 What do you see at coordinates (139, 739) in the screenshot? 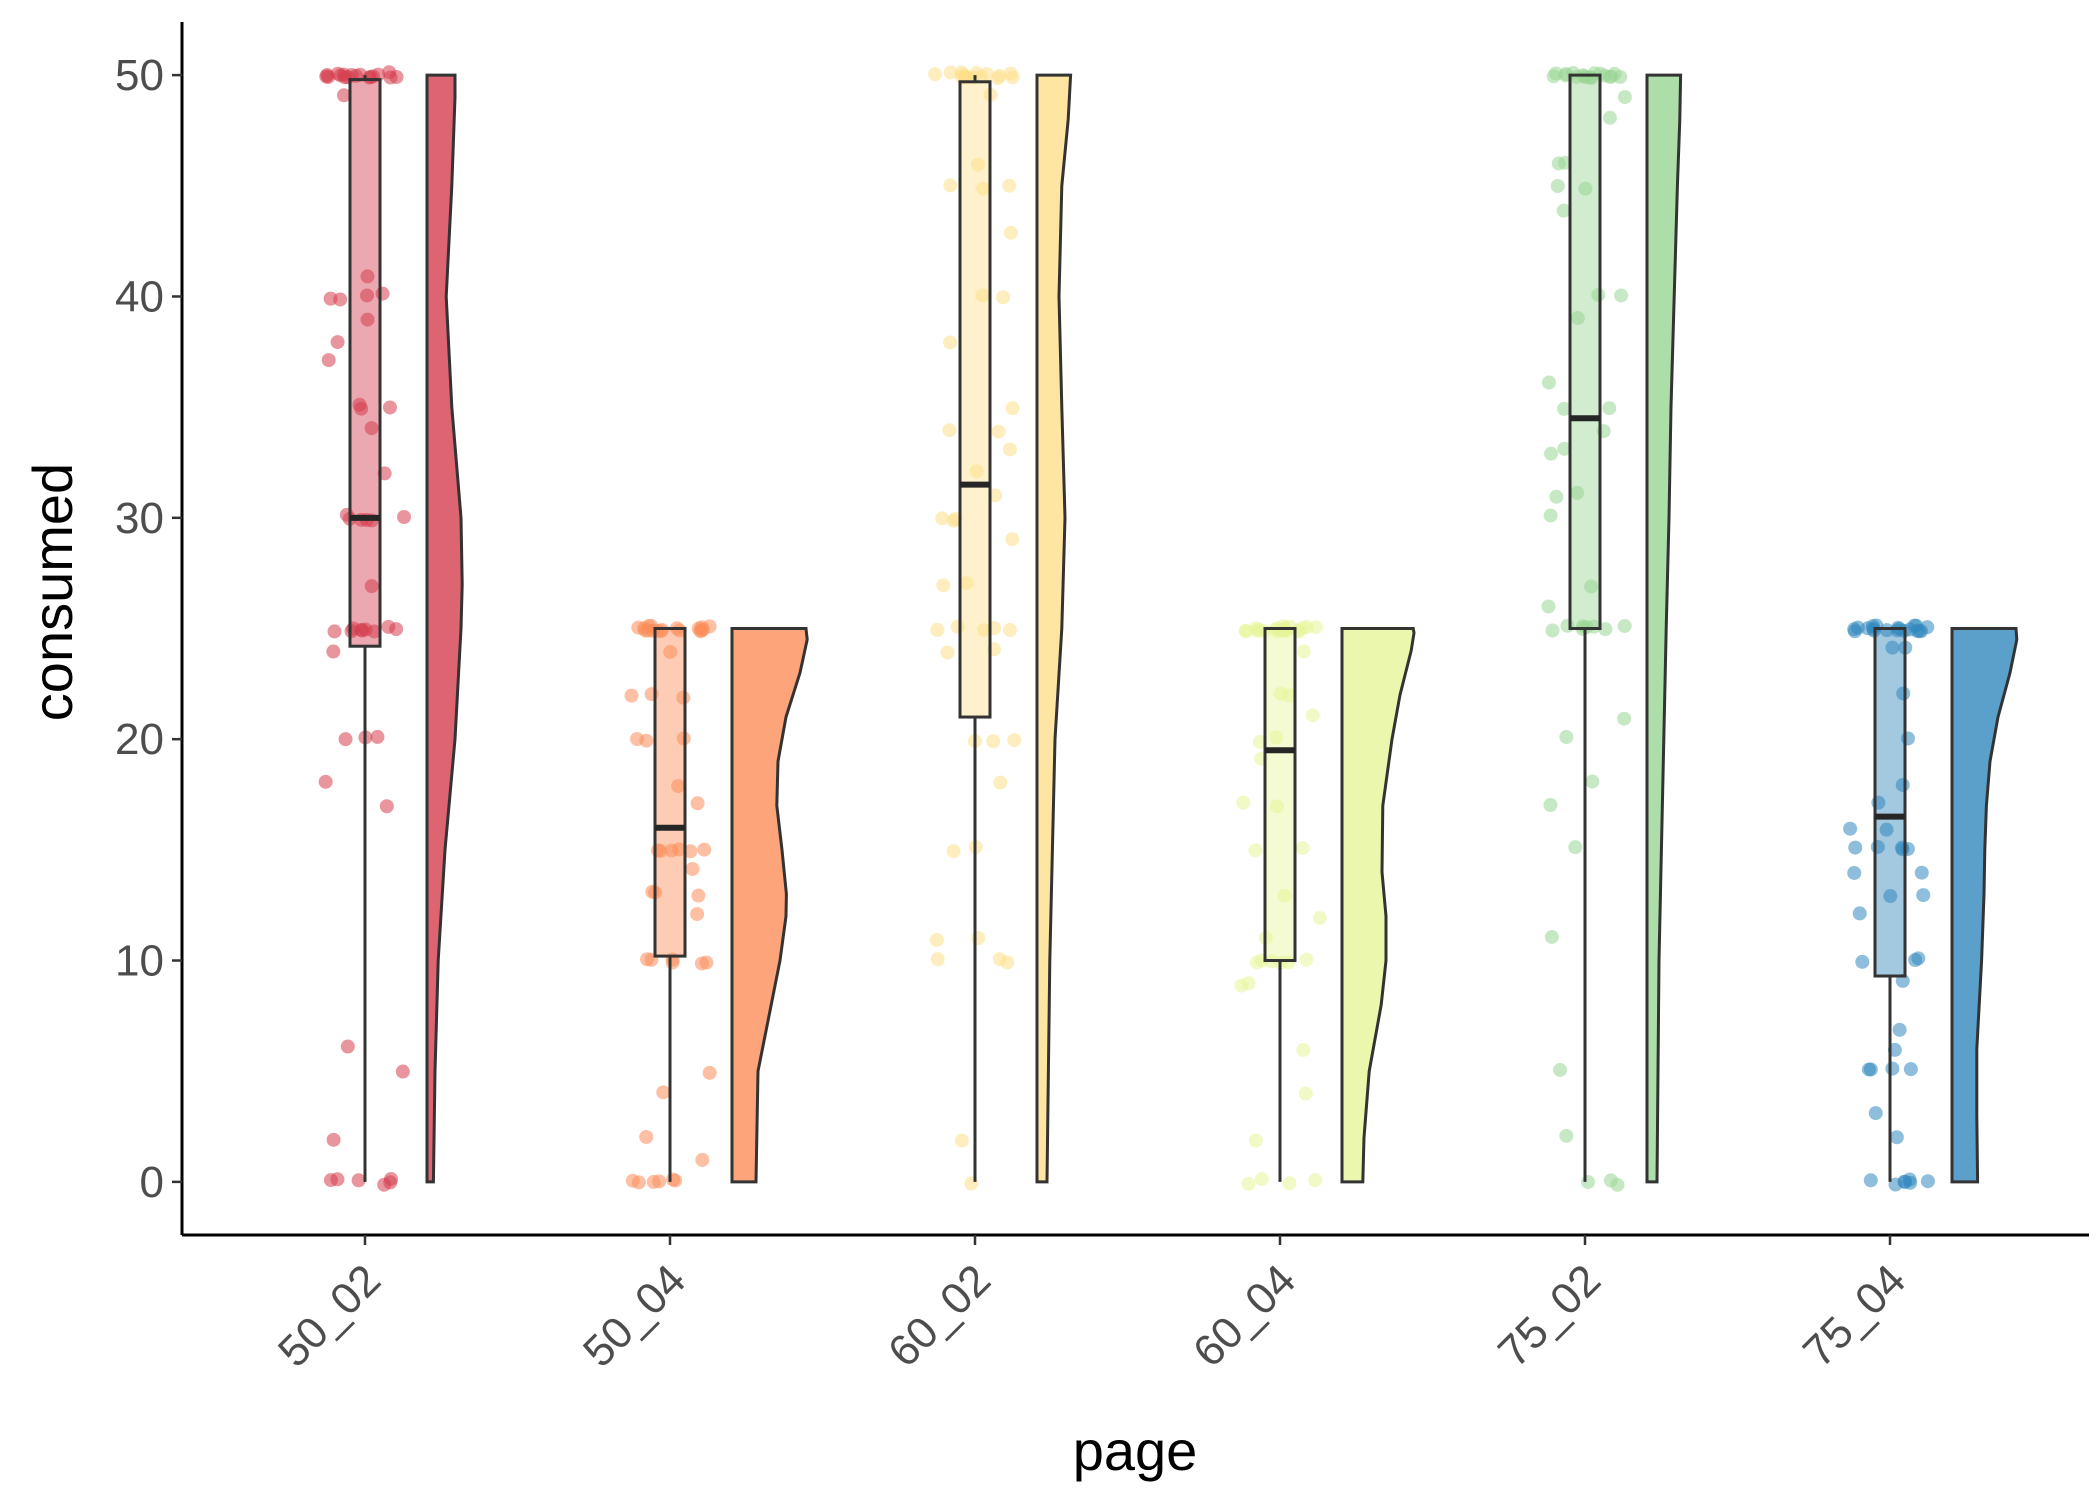
I see `y-tick-label: 20` at bounding box center [139, 739].